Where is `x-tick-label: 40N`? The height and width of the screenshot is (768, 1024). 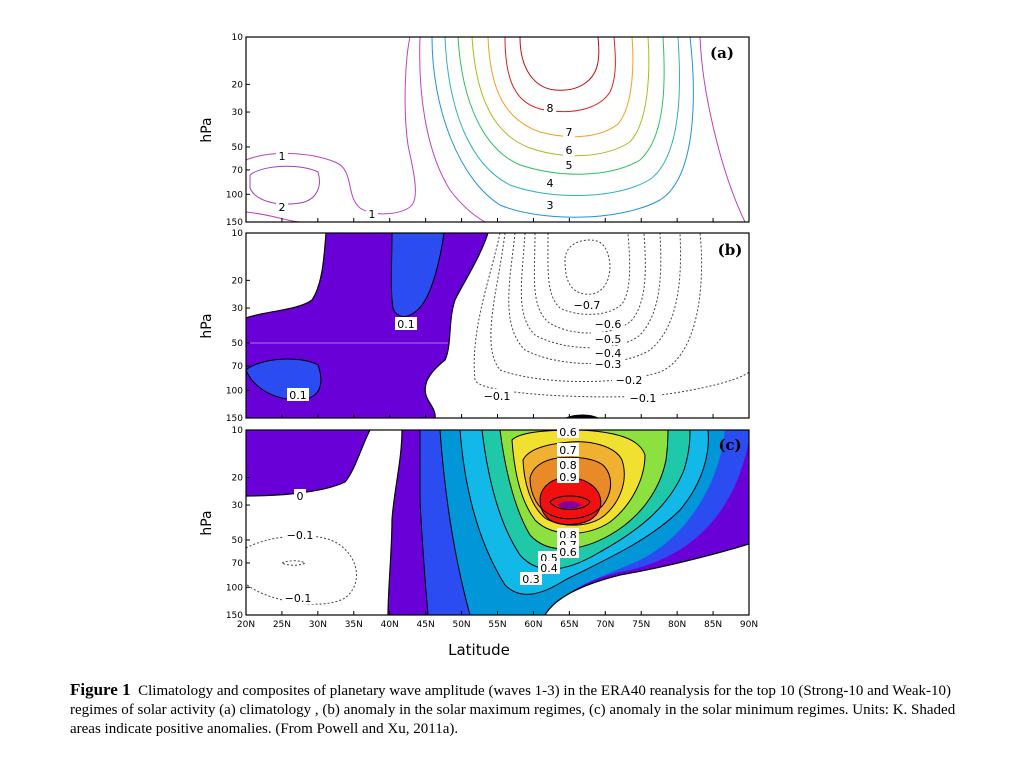 x-tick-label: 40N is located at coordinates (390, 625).